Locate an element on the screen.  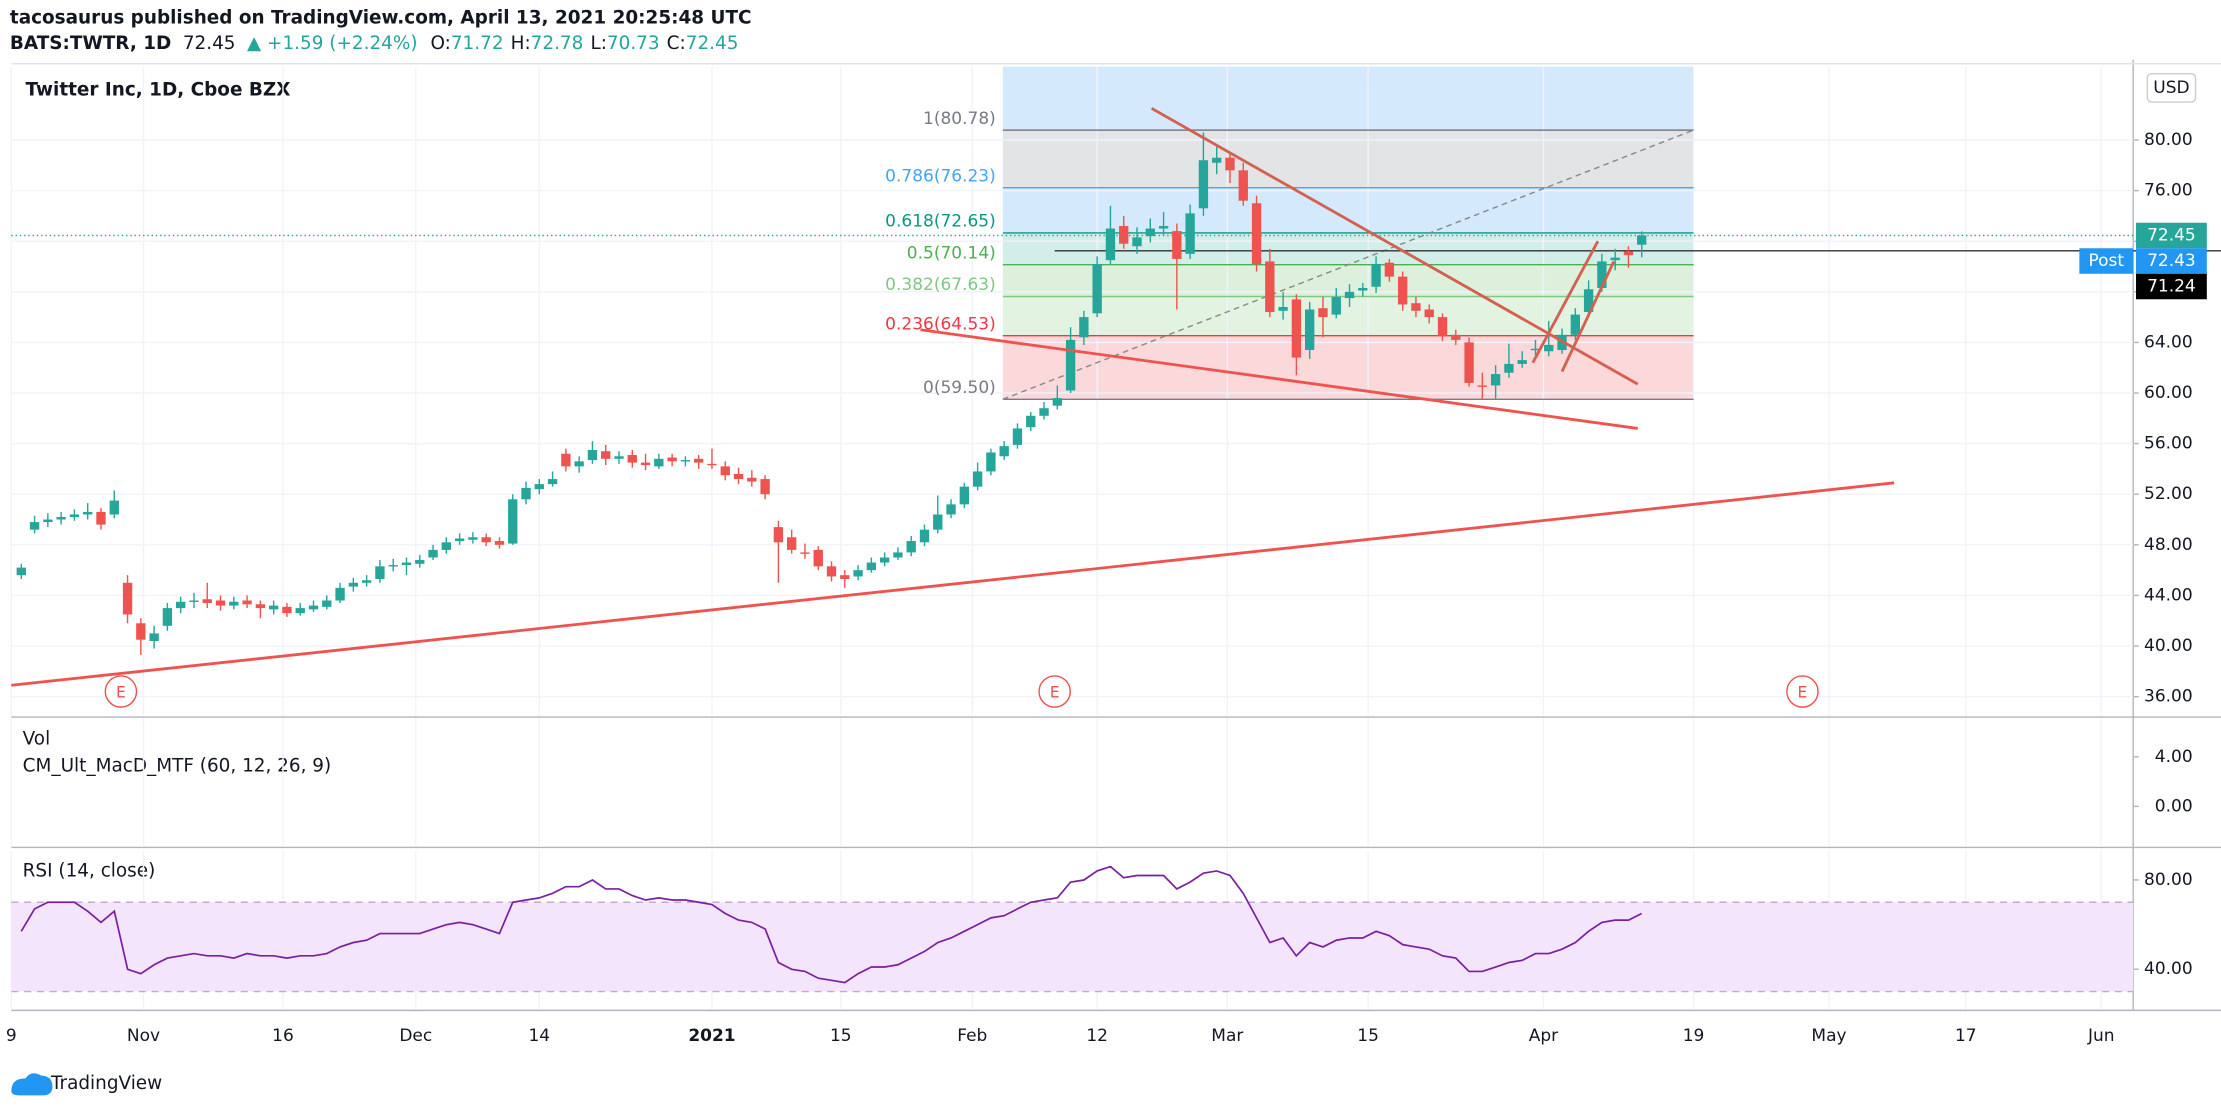
y-tick-label: 4.00 is located at coordinates (2174, 757).